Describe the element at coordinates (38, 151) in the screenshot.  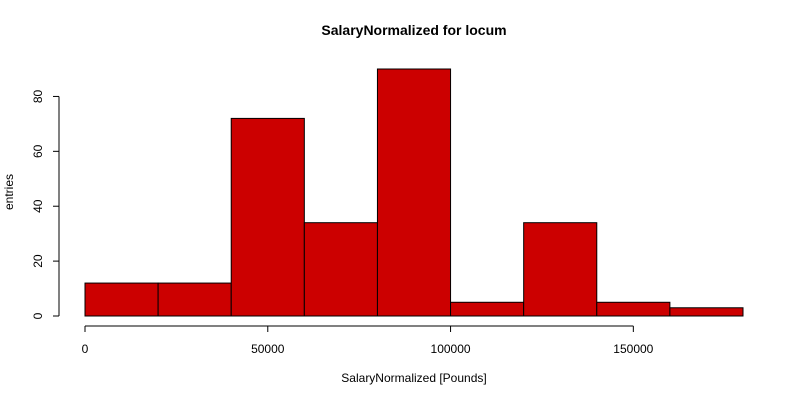
I see `y-tick-label: 60` at that location.